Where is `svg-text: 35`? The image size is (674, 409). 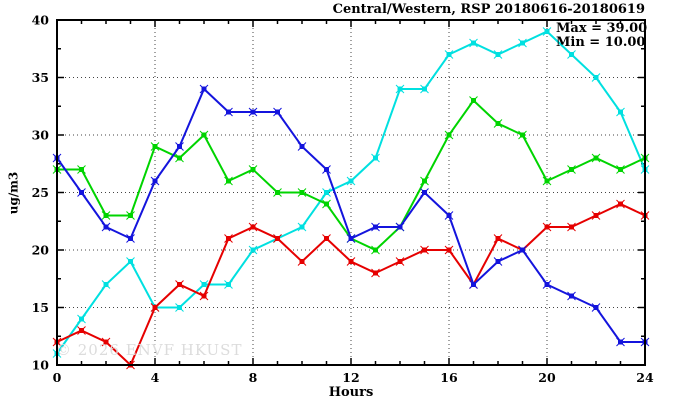
svg-text: 35 is located at coordinates (40, 77).